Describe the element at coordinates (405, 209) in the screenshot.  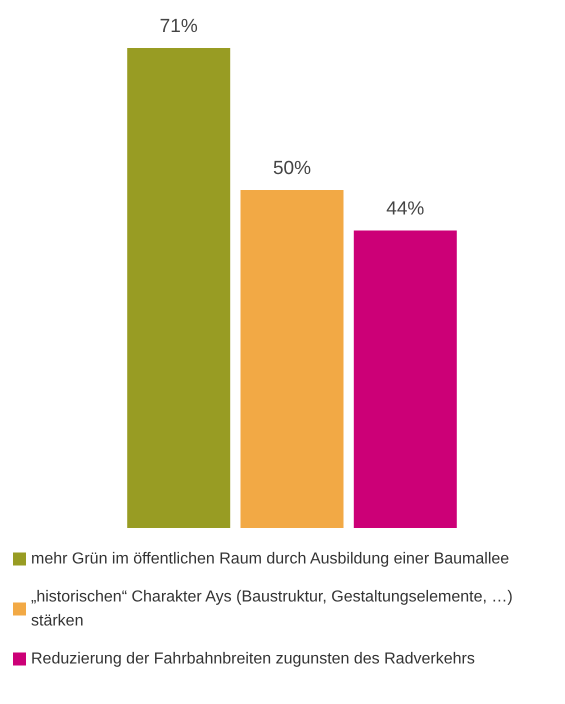
I see `data-label: 44%` at that location.